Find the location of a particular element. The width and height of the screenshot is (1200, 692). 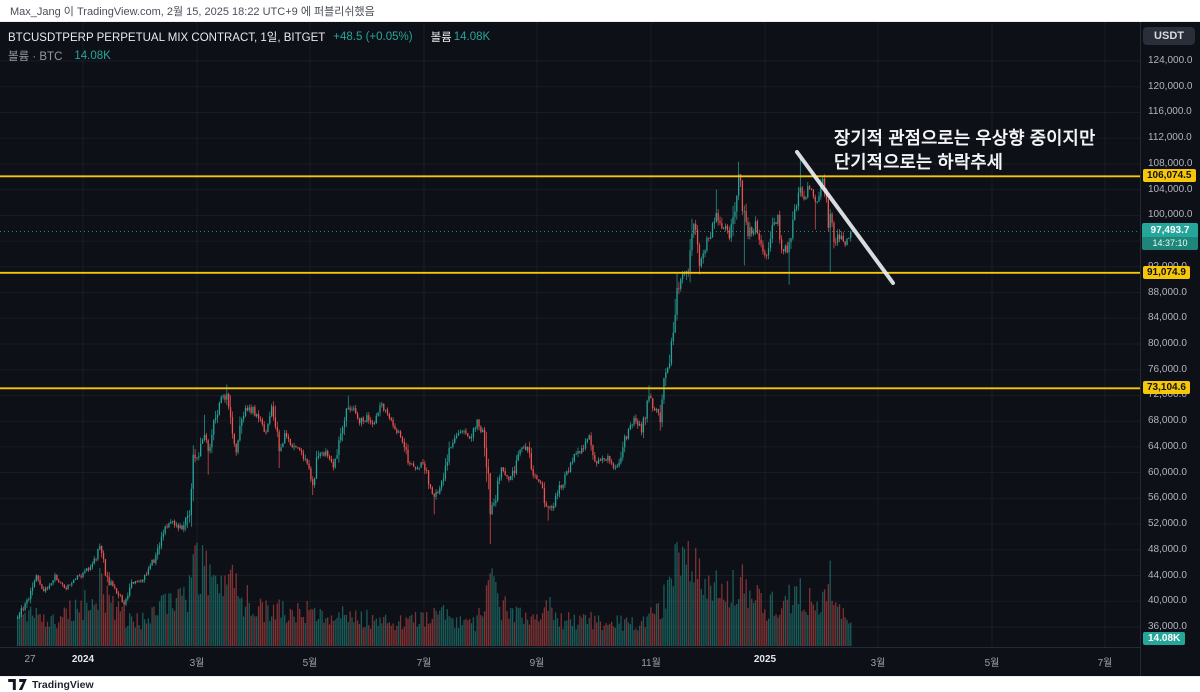

price-tick-label: 76,000.0 is located at coordinates (1167, 369).